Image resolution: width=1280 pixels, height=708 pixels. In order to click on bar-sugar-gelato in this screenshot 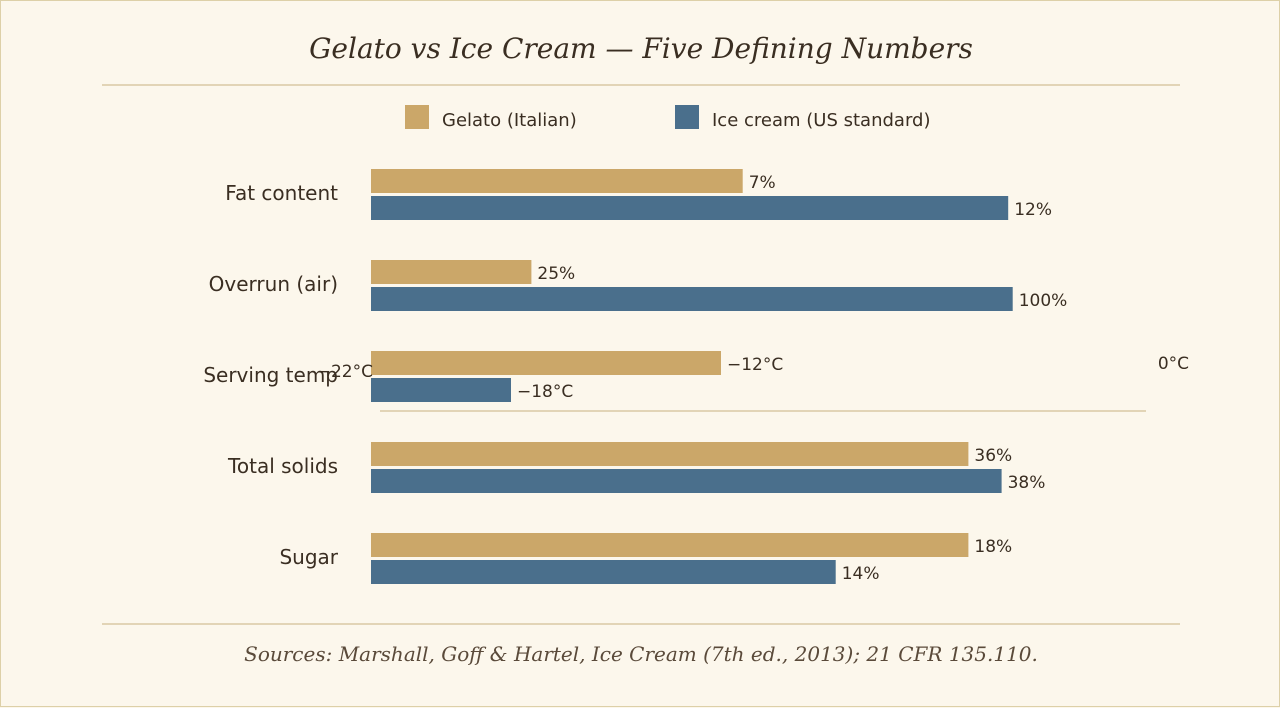, I will do `click(670, 545)`.